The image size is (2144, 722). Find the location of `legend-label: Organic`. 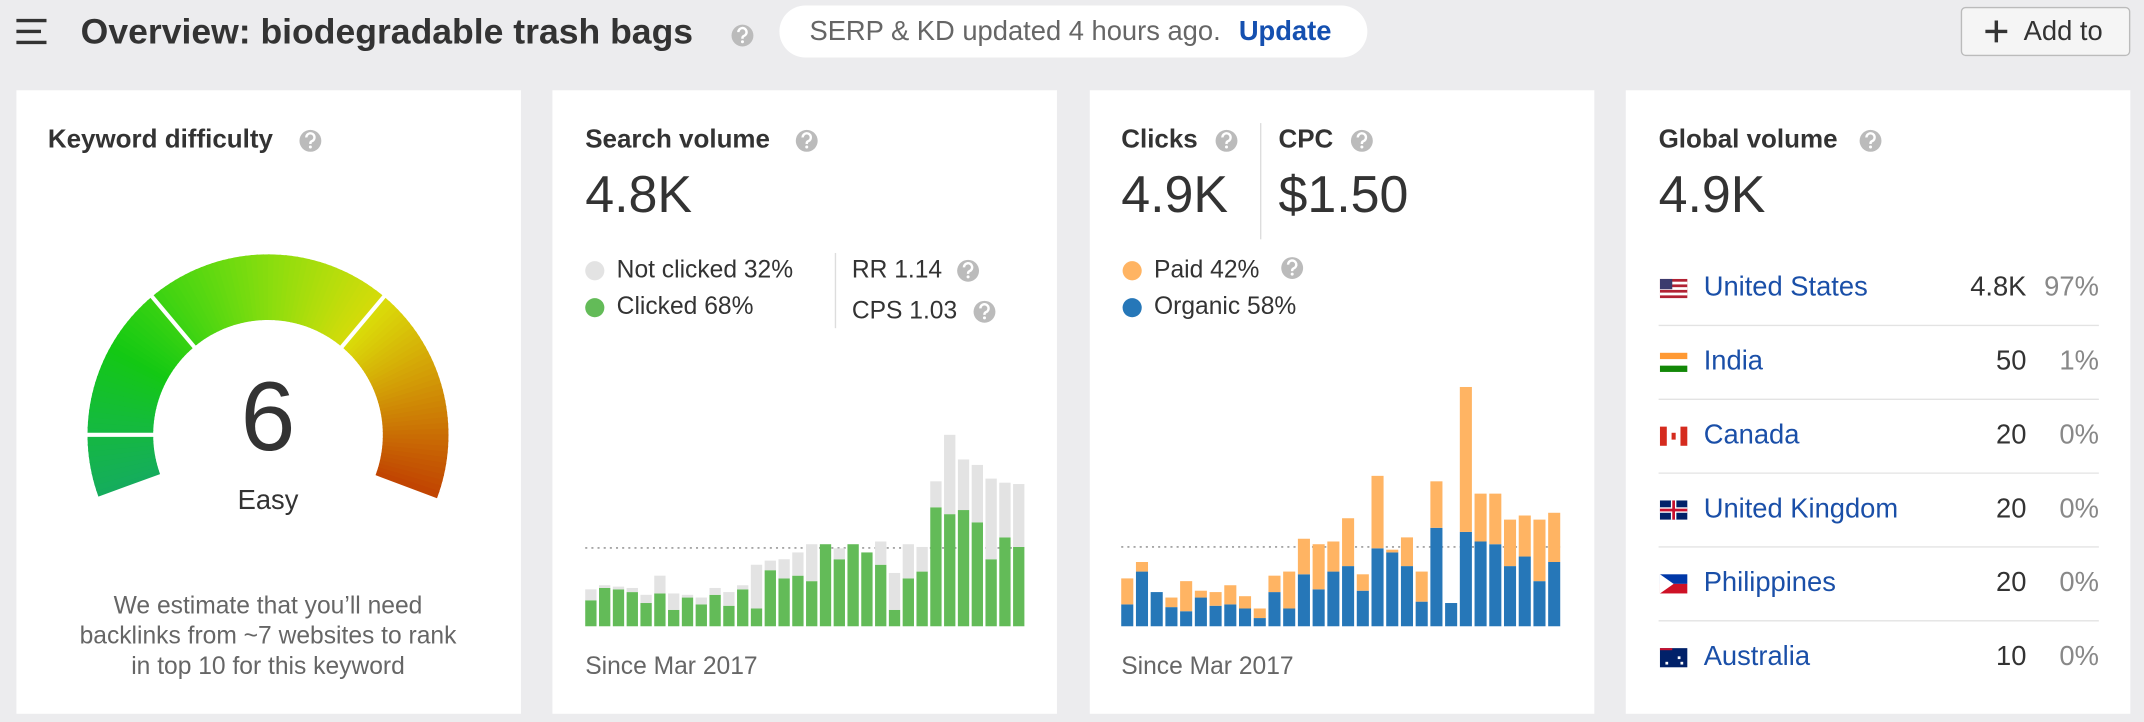

legend-label: Organic is located at coordinates (1197, 306).